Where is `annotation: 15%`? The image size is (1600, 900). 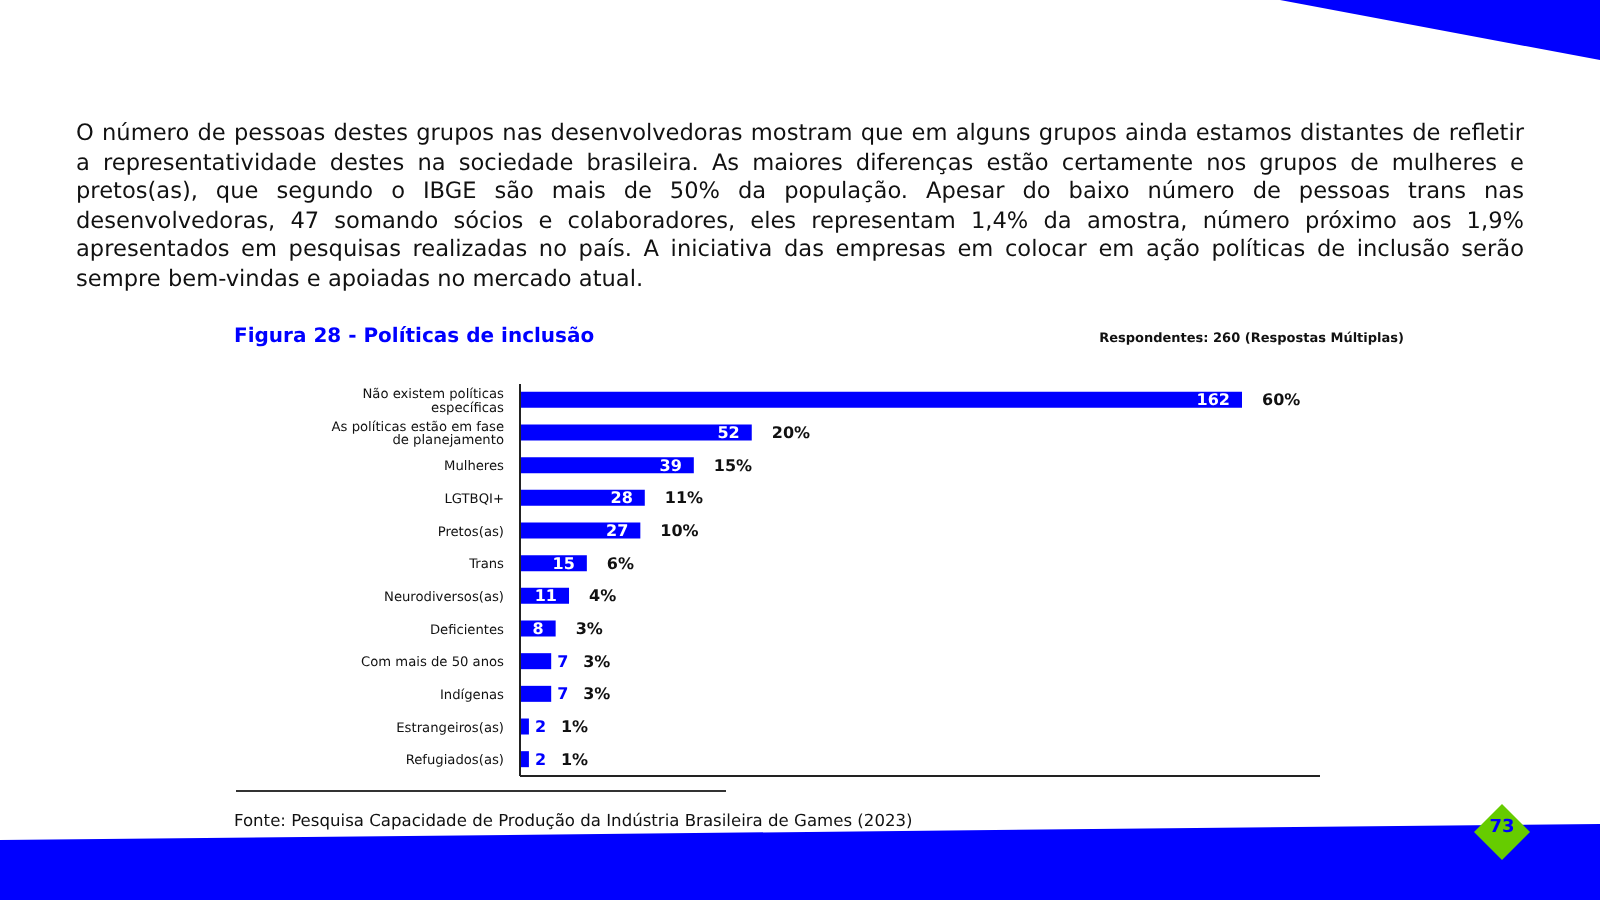 annotation: 15% is located at coordinates (733, 465).